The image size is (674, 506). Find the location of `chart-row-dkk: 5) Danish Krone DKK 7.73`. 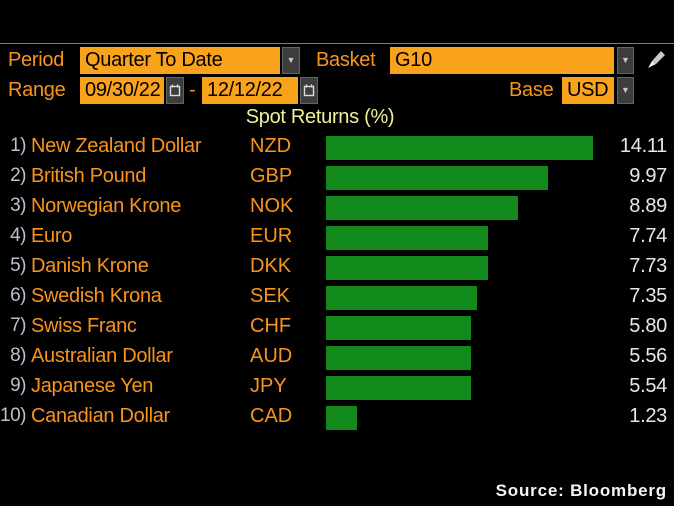

chart-row-dkk: 5) Danish Krone DKK 7.73 is located at coordinates (337, 266).